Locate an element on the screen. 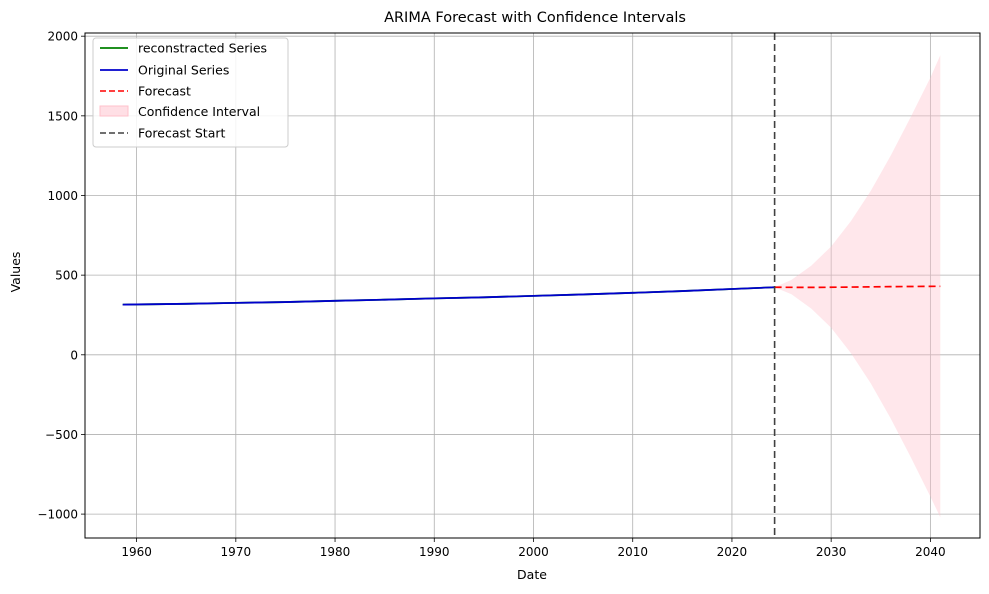  y-tick-label: −500 is located at coordinates (61, 435).